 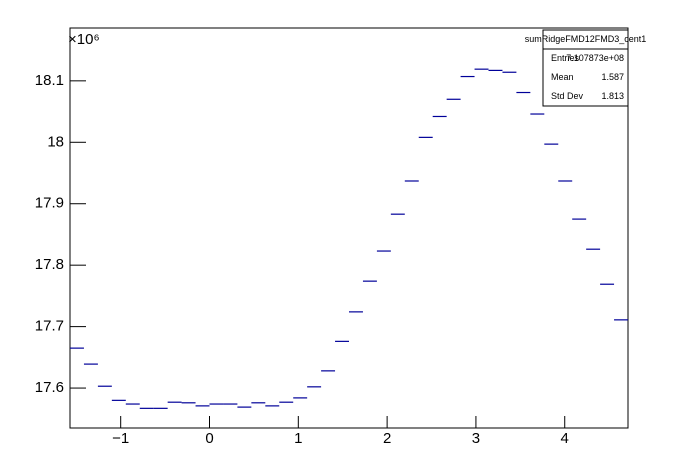 What do you see at coordinates (567, 96) in the screenshot?
I see `stats-label: Std Dev` at bounding box center [567, 96].